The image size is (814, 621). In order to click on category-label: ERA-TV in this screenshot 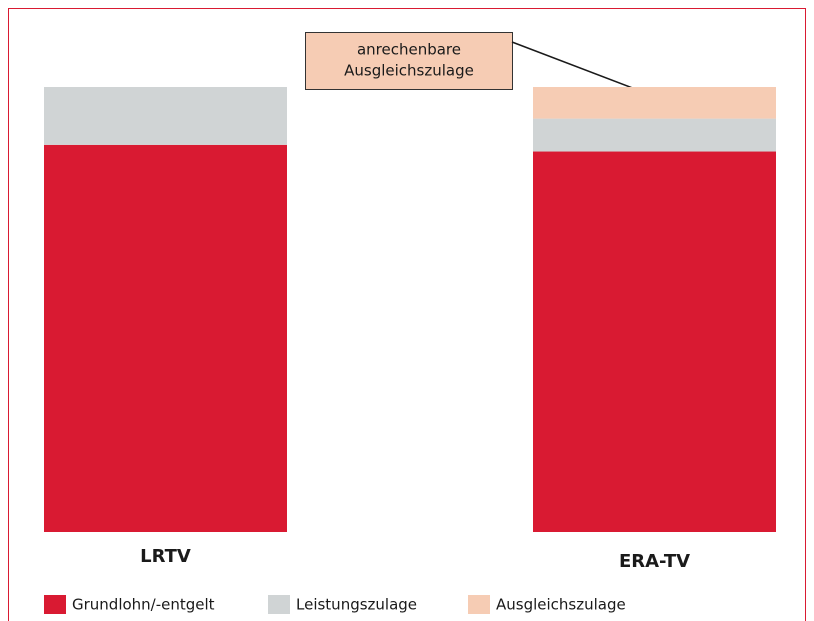, I will do `click(654, 561)`.